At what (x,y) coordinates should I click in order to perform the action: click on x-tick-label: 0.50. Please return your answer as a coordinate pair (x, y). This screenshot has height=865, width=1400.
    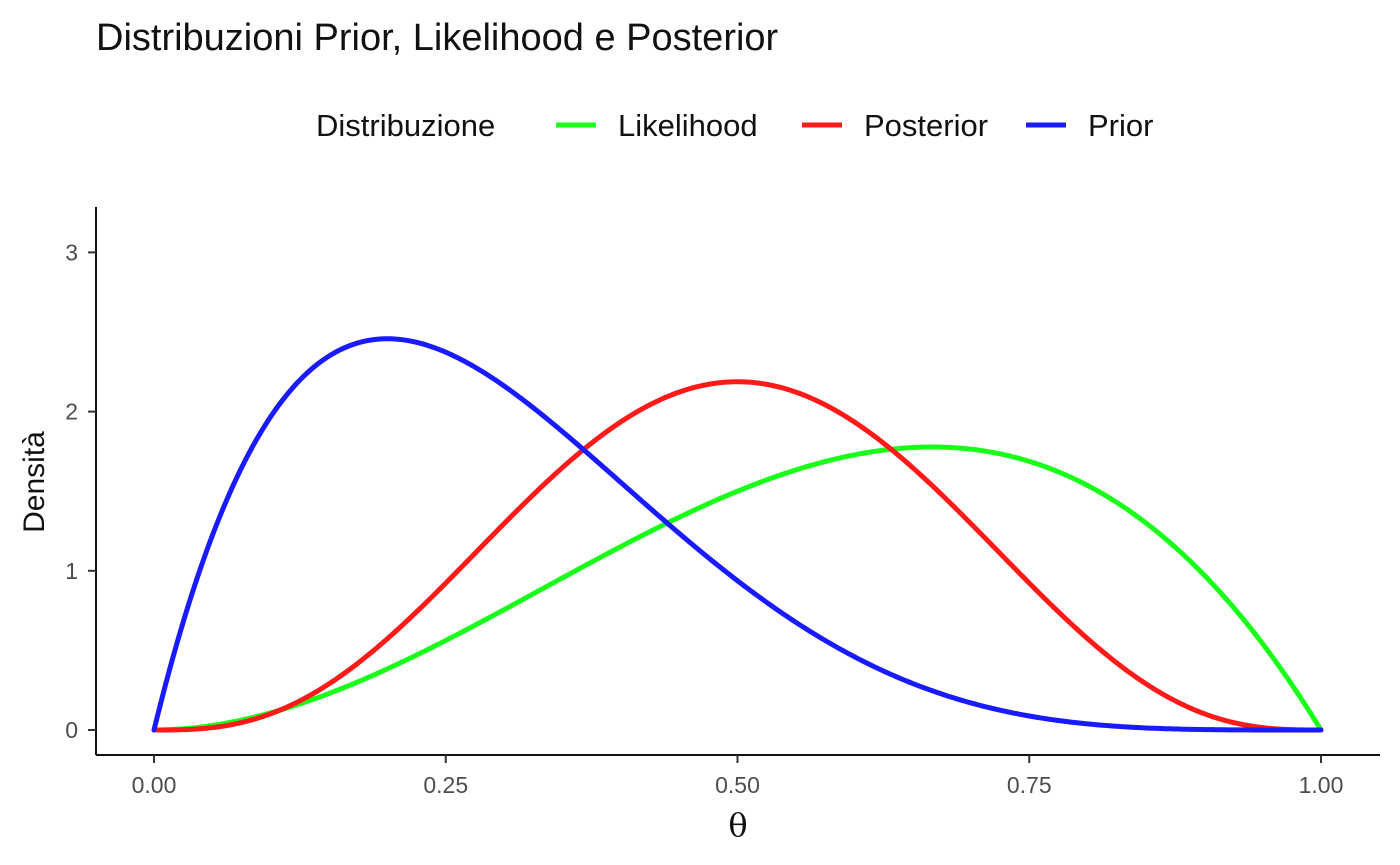
    Looking at the image, I should click on (737, 785).